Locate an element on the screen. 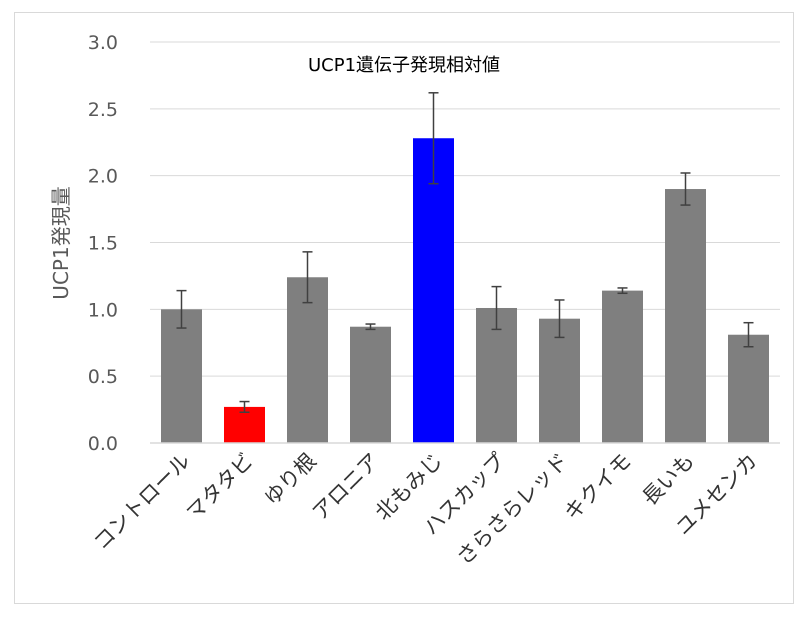 Image resolution: width=808 pixels, height=618 pixels. y-axis-title: UCP1発現量 is located at coordinates (61, 242).